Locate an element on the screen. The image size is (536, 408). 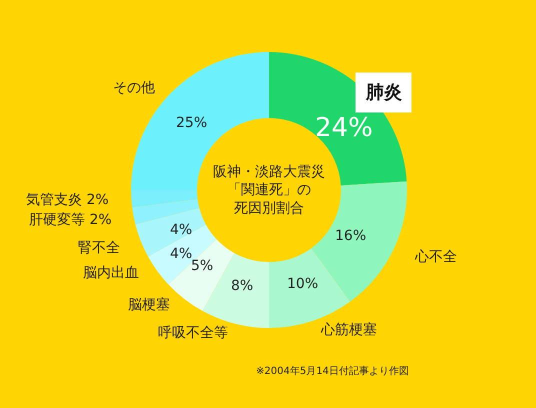
slice-label: 心筋梗塞 is located at coordinates (348, 330).